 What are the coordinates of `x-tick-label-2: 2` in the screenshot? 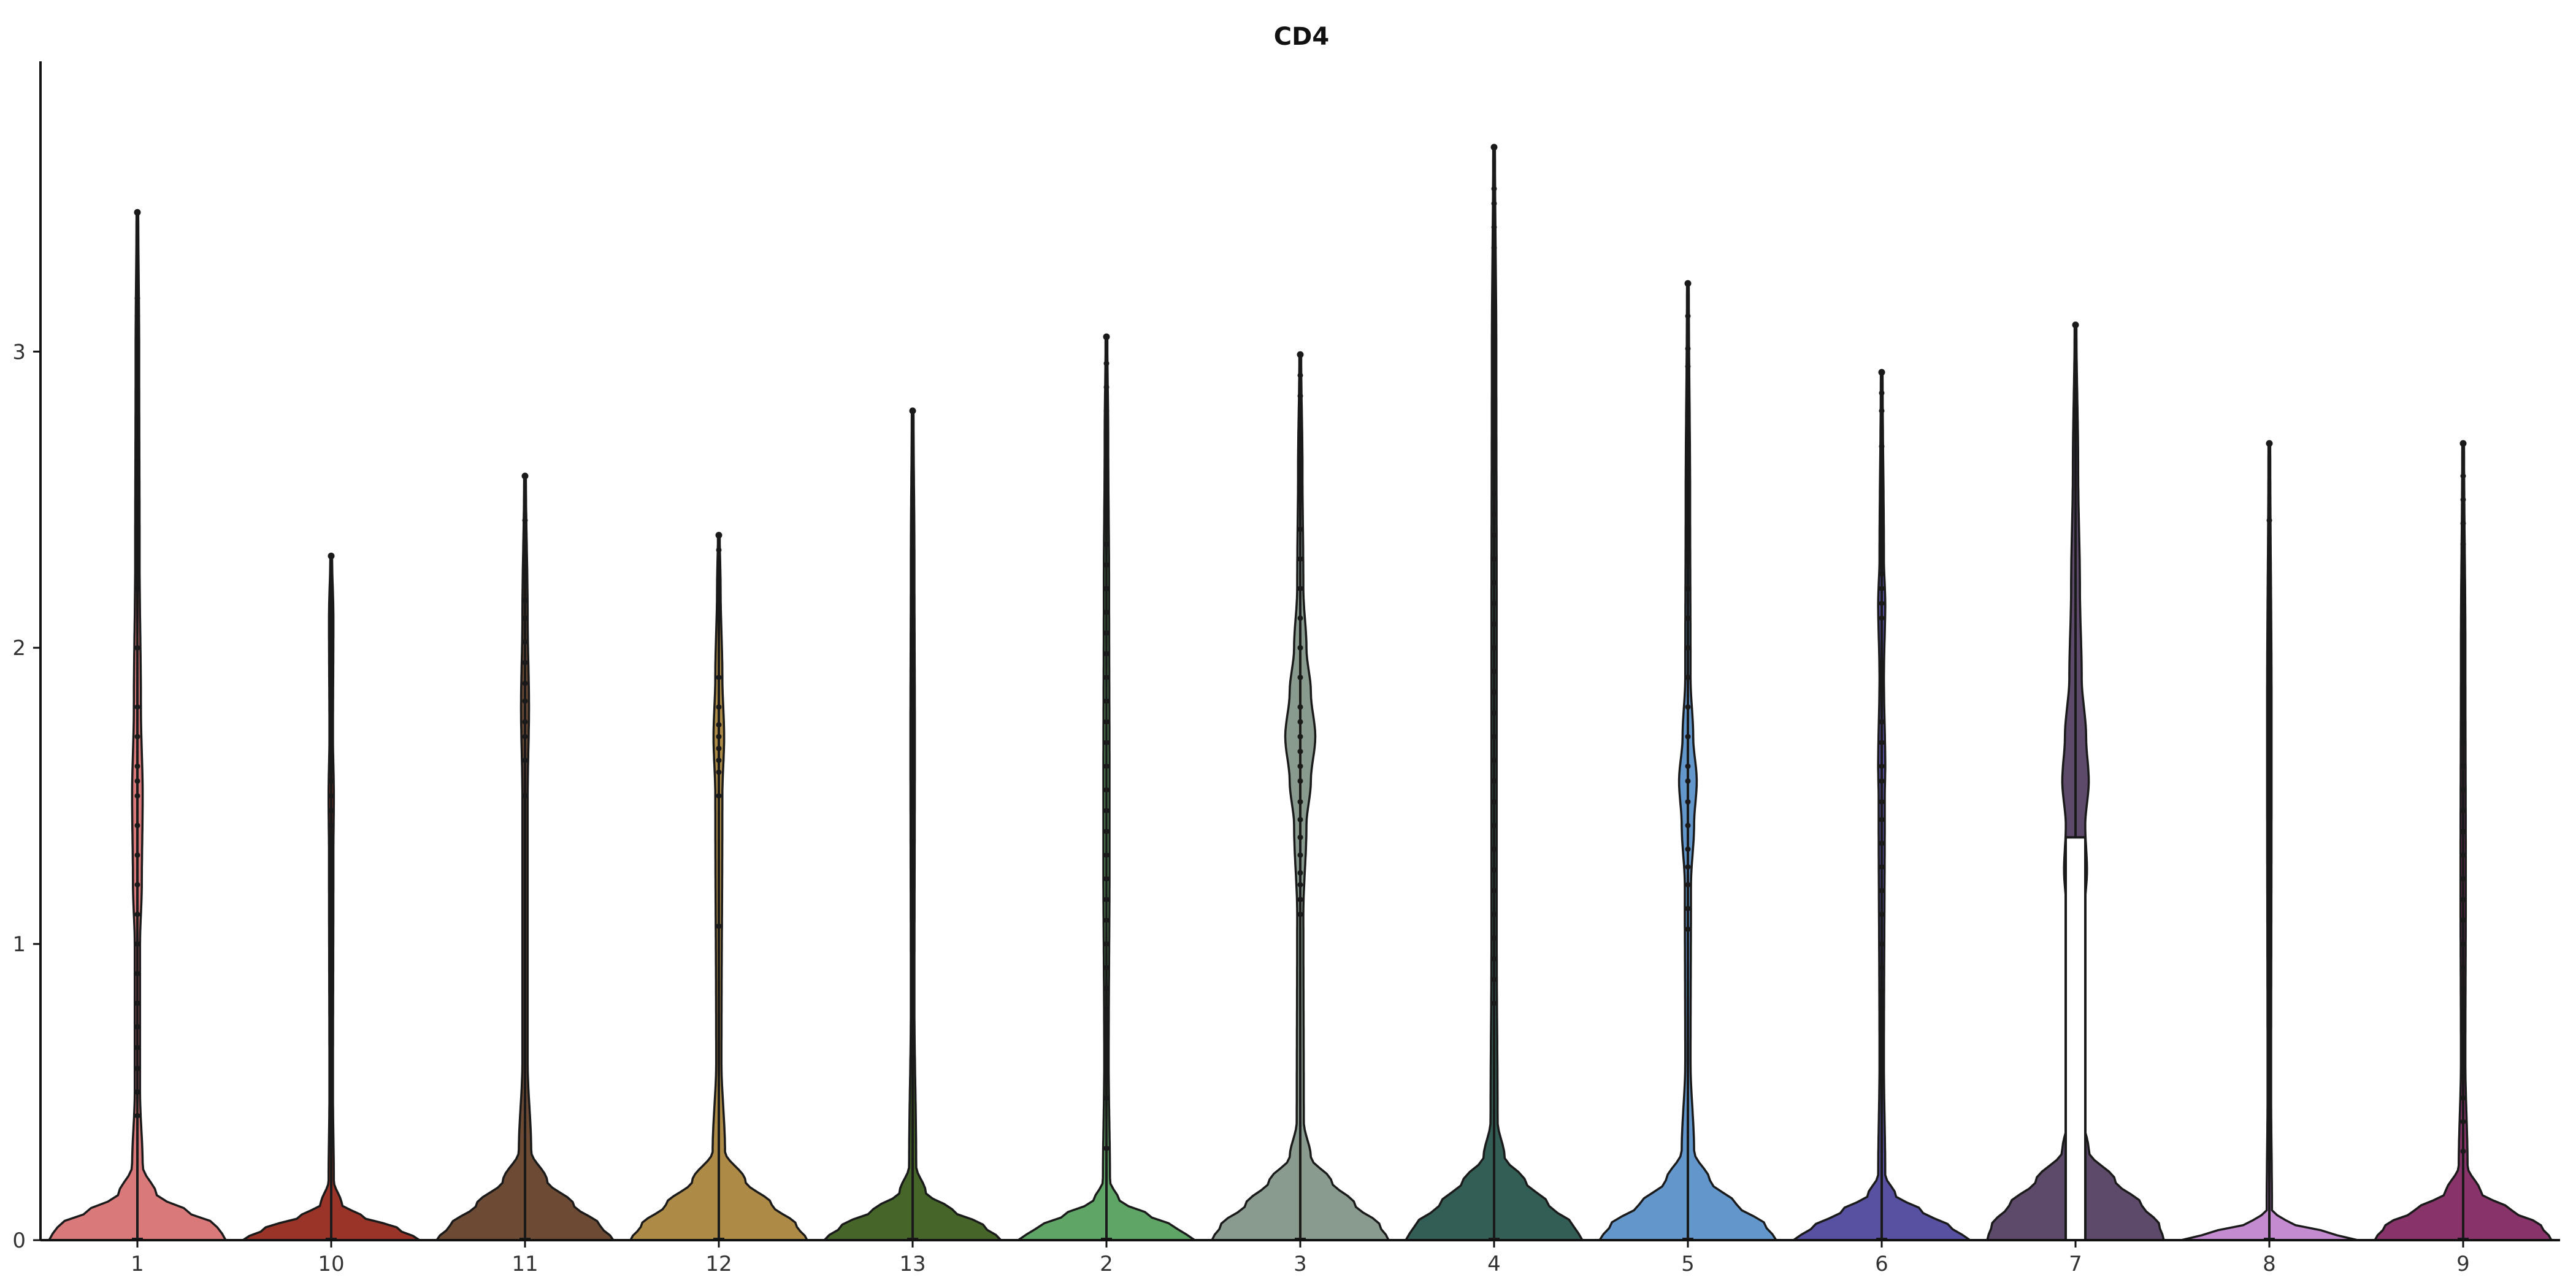 It's located at (1106, 1264).